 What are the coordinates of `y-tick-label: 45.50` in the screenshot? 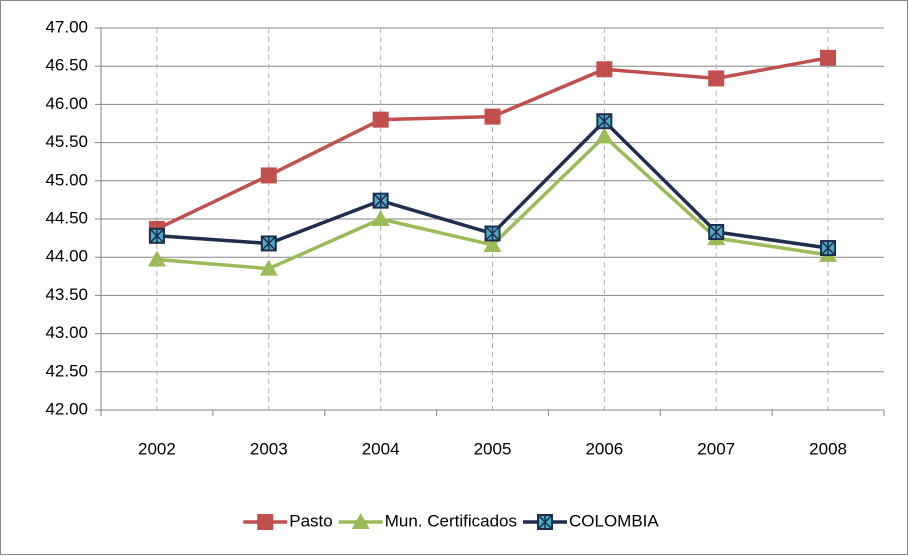 It's located at (66, 141).